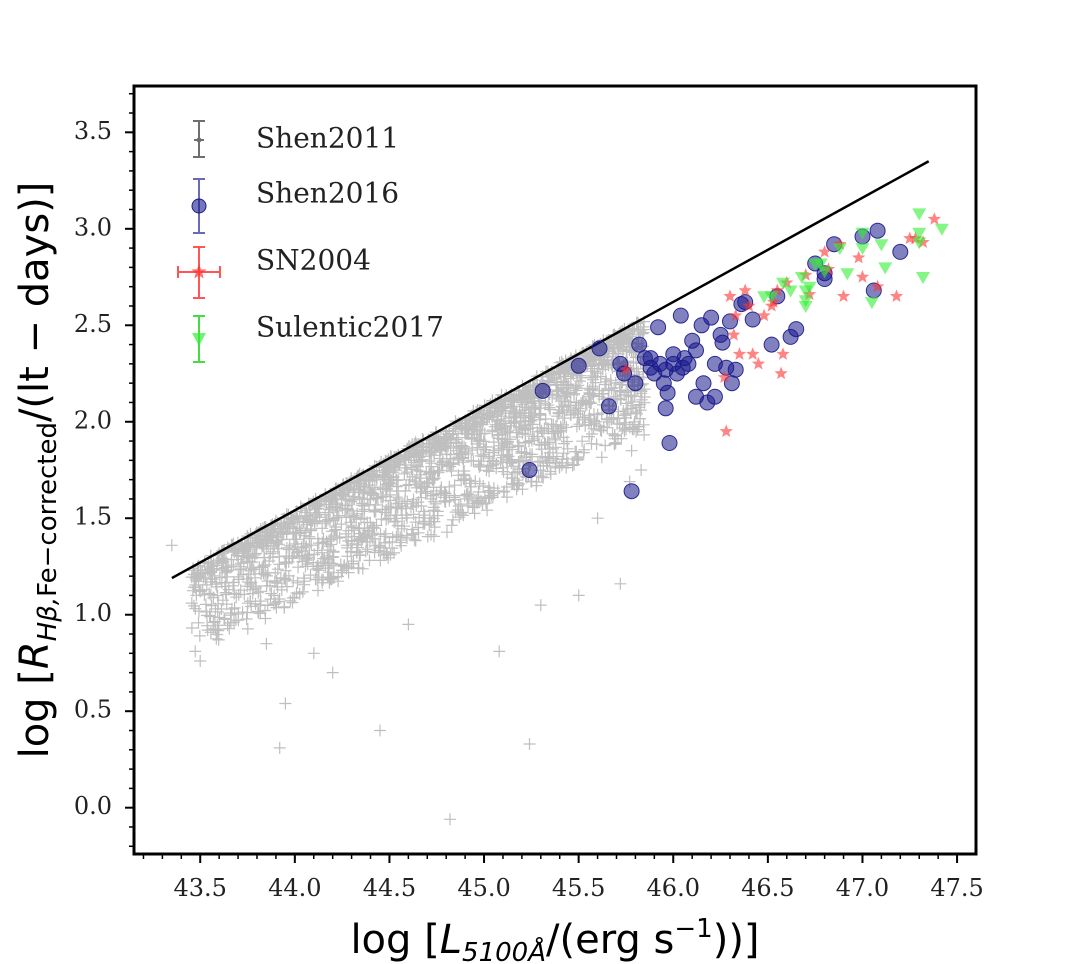 This screenshot has height=964, width=1076. What do you see at coordinates (93, 420) in the screenshot?
I see `y-tick-label: 2.0` at bounding box center [93, 420].